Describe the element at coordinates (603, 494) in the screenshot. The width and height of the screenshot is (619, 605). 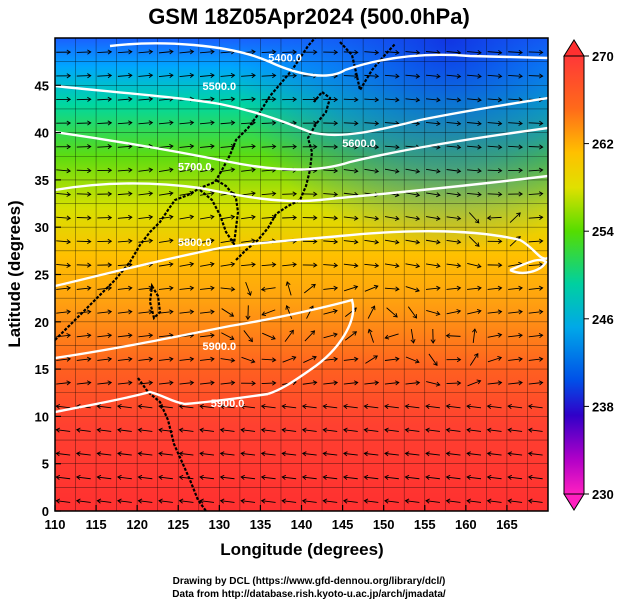
I see `colorbar-tick-label: 230` at that location.